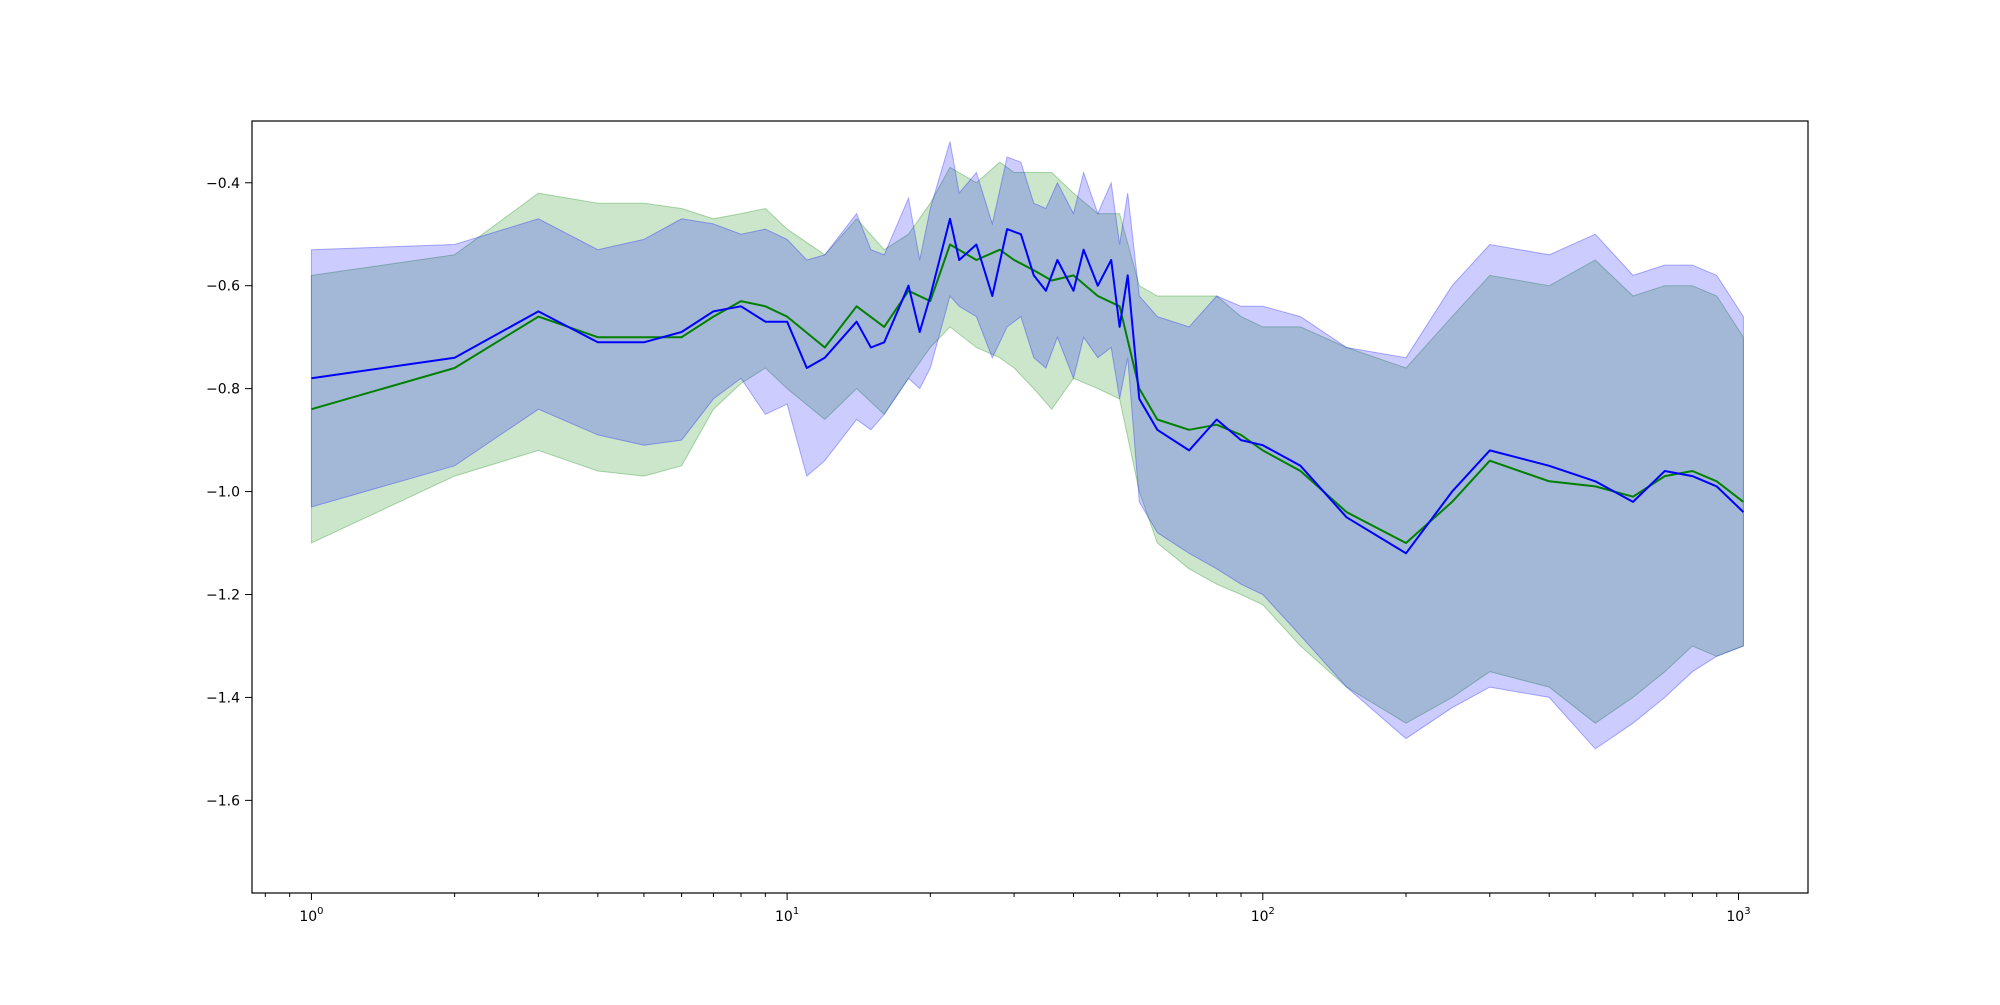  Describe the element at coordinates (1007, 909) in the screenshot. I see `x-axis: 10⁰ 10¹ 10² 10³` at that location.